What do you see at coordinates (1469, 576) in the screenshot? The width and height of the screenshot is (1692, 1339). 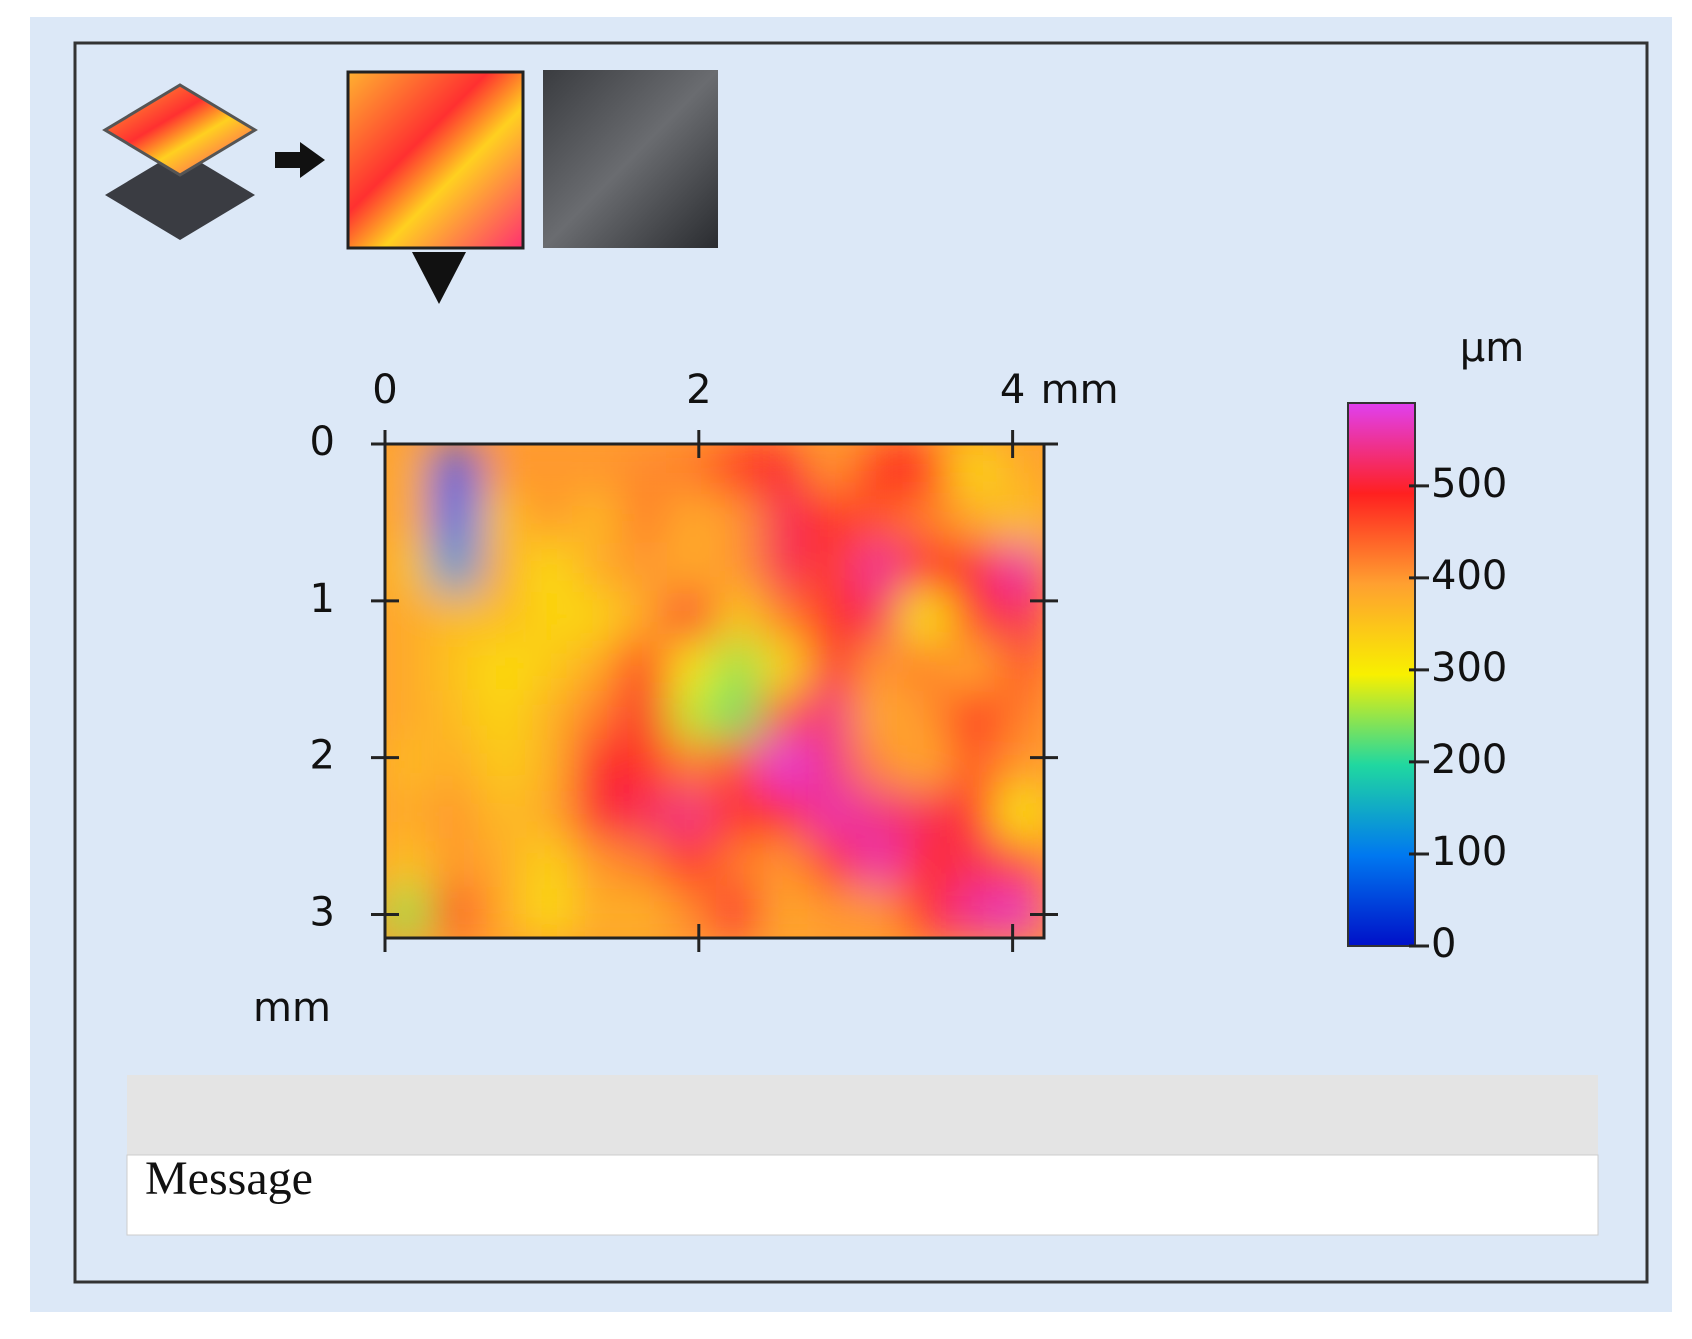 I see `colorbar-tick-label: 400` at bounding box center [1469, 576].